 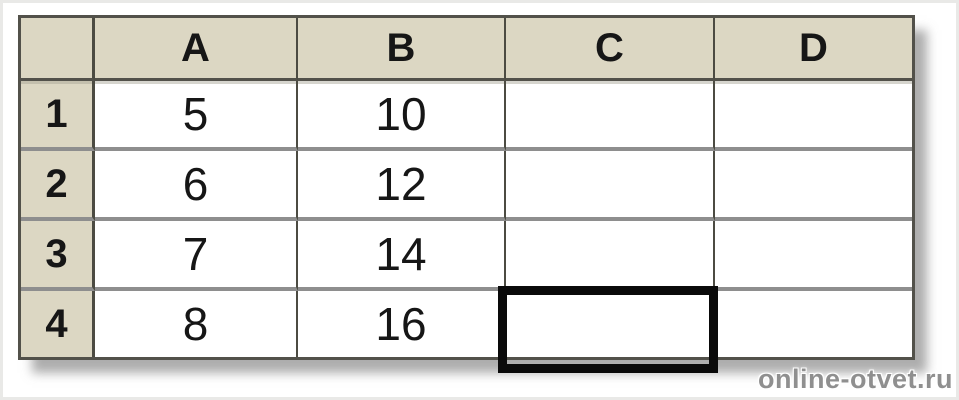 I want to click on cell-c4, so click(x=610, y=324).